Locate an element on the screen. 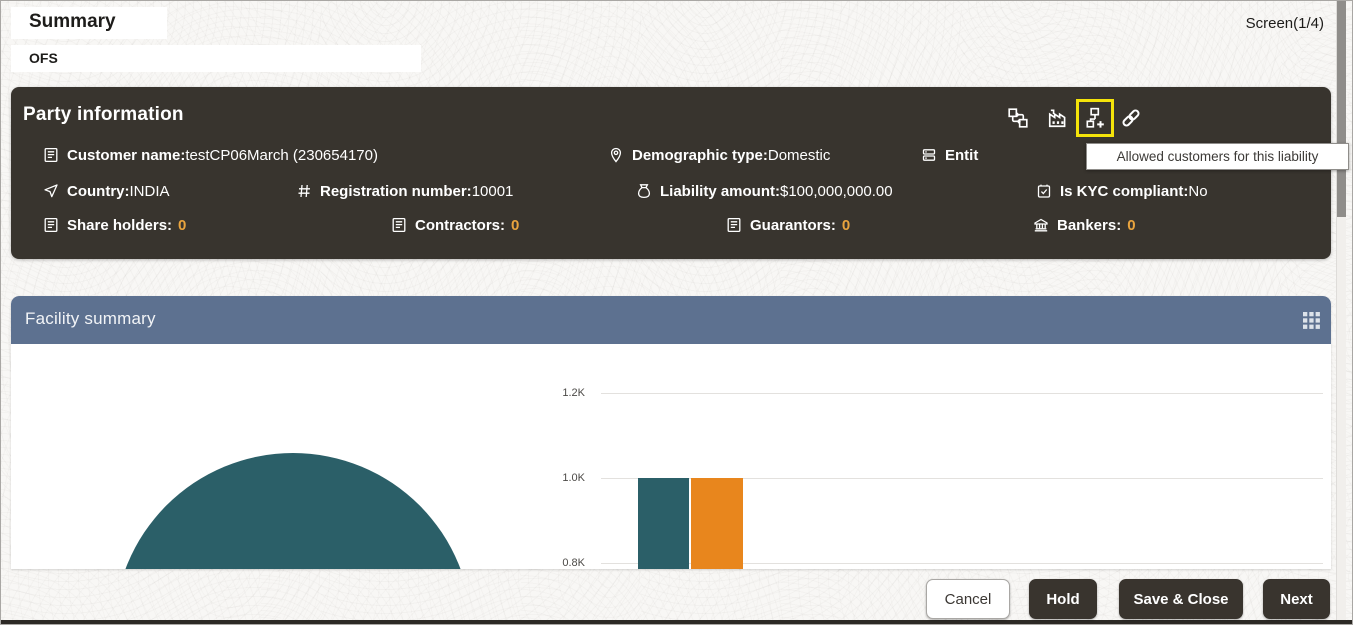 The image size is (1353, 625). facility-summary-header: Facility summary is located at coordinates (671, 320).